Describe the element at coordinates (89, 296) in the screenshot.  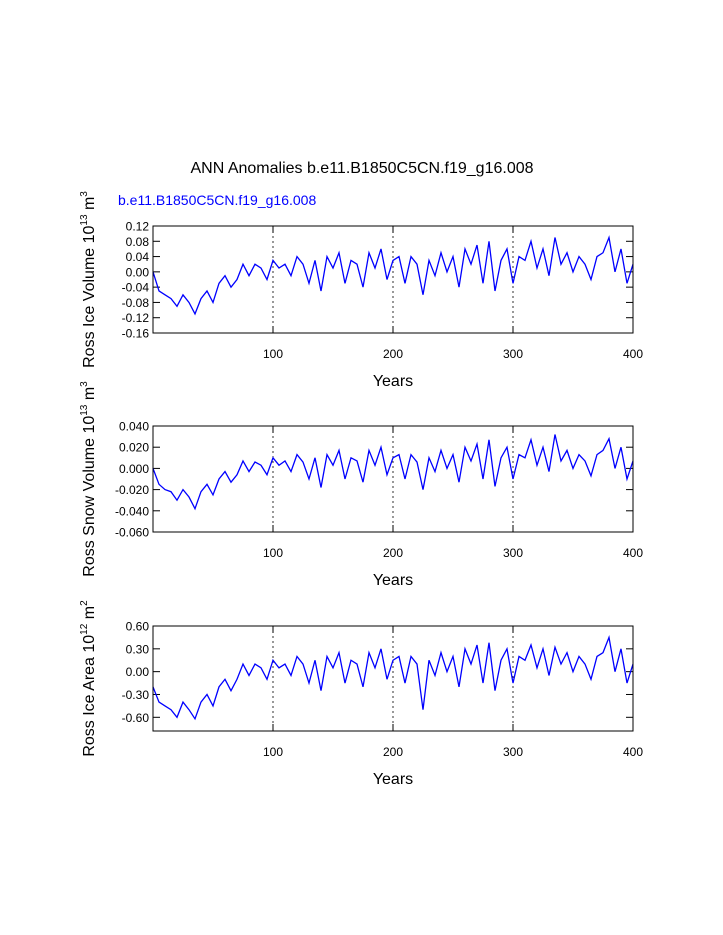
I see `y-axis-label-part: Ross Ice Volume 10` at that location.